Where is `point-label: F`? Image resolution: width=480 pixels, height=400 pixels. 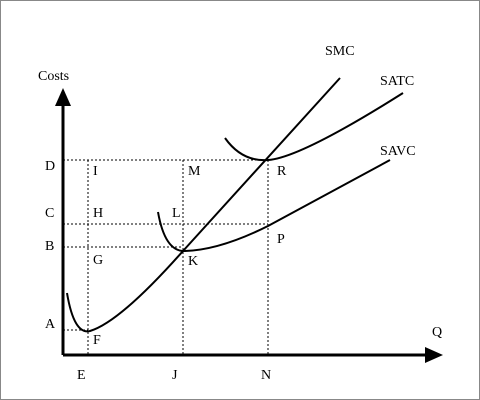 point-label: F is located at coordinates (97, 340).